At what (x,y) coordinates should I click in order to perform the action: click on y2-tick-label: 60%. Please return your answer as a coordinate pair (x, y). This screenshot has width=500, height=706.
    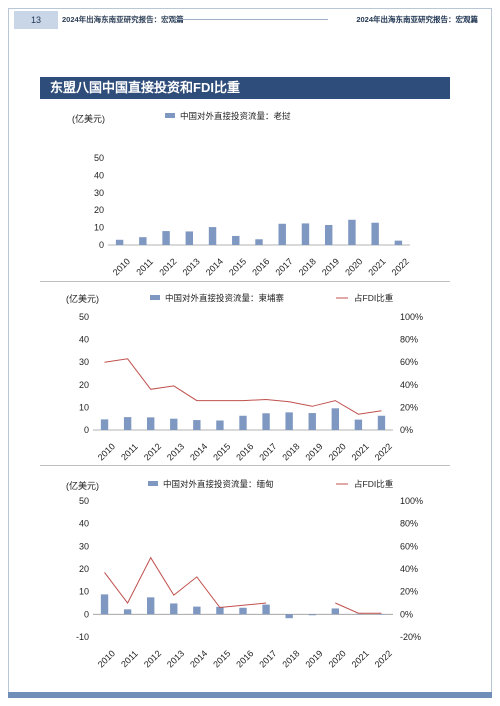
    Looking at the image, I should click on (409, 546).